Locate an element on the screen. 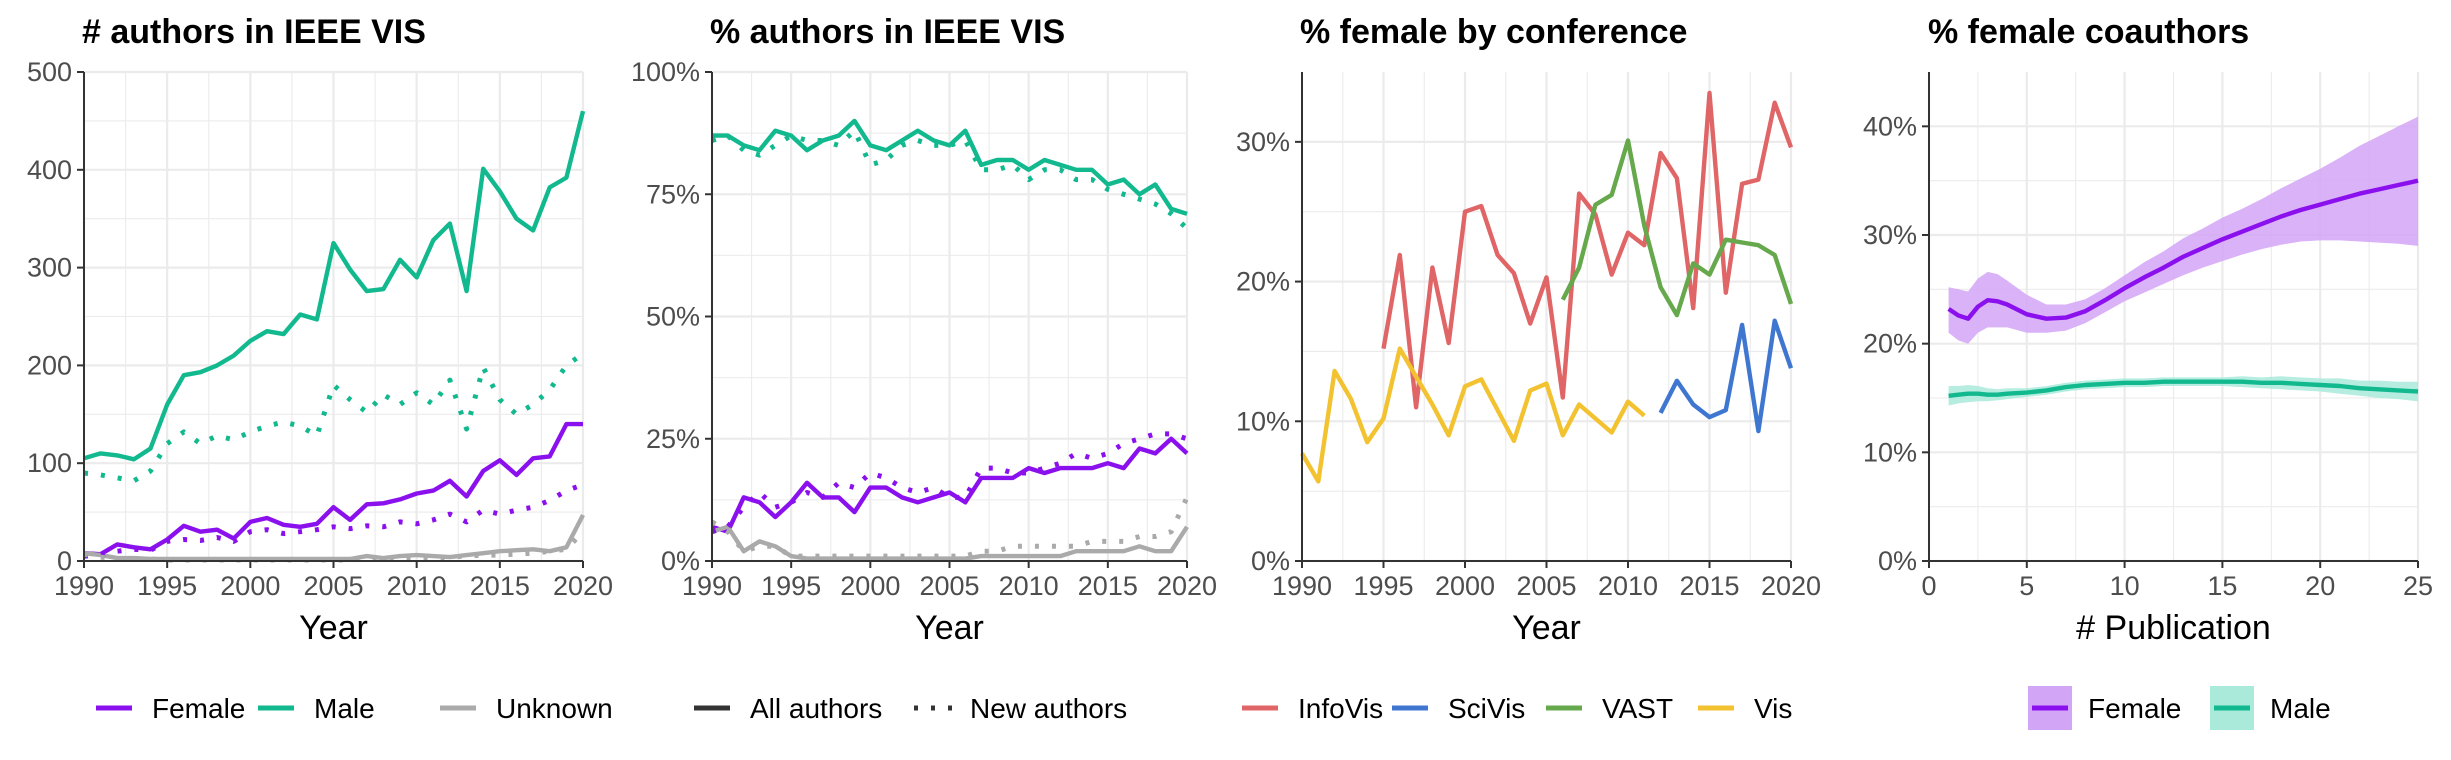 Image resolution: width=2451 pixels, height=760 pixels. series-line-vast is located at coordinates (1677, 228).